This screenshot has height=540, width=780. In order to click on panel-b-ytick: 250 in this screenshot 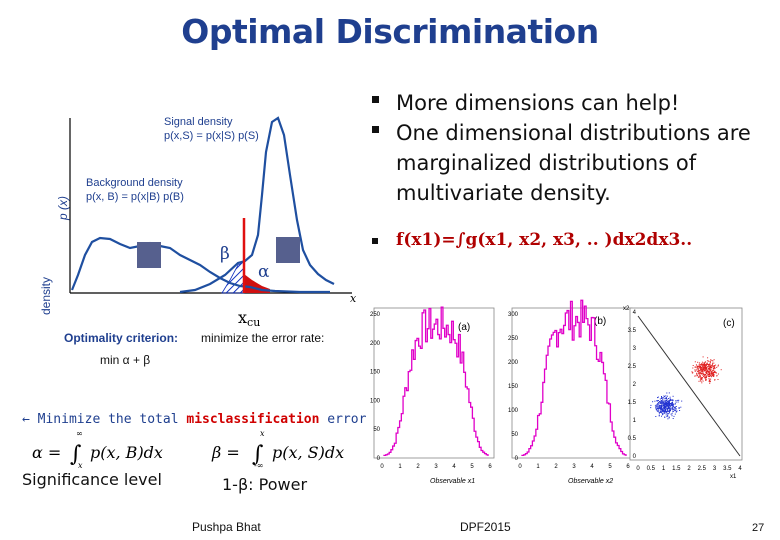, I will do `click(513, 339)`.